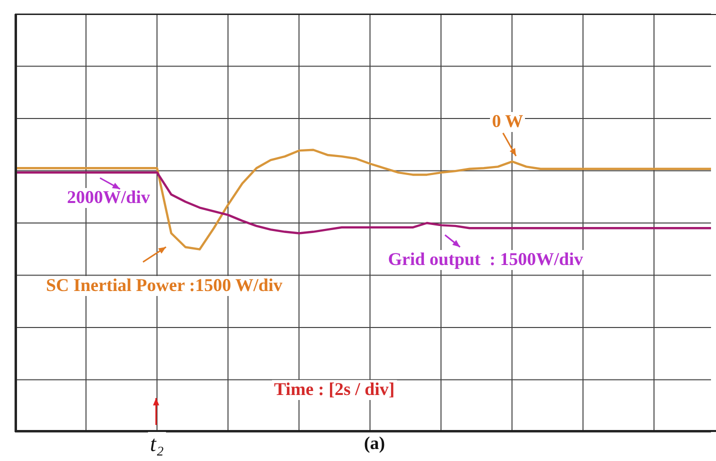 Image resolution: width=716 pixels, height=461 pixels. I want to click on text: (a), so click(374, 443).